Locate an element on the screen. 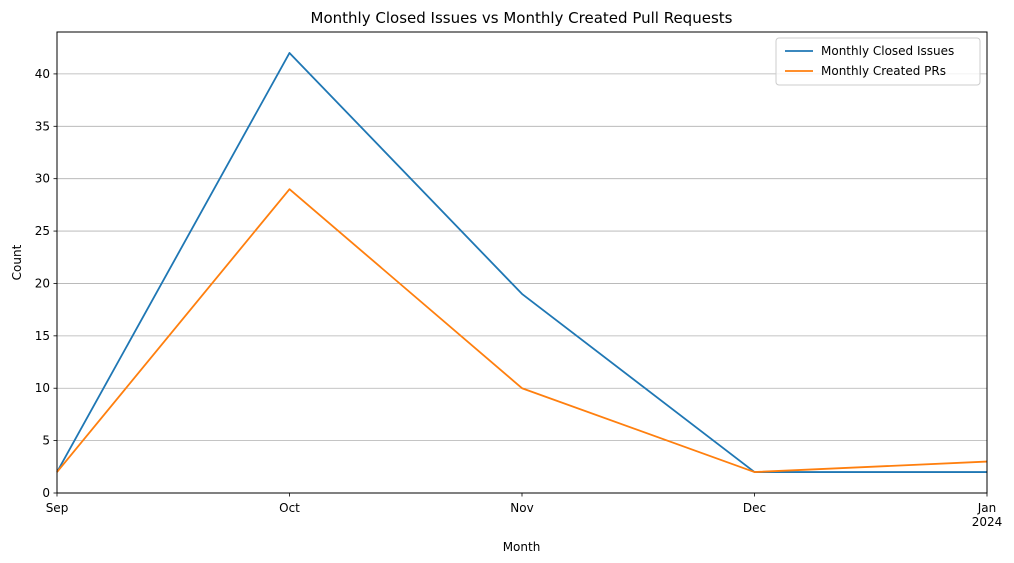  y-tick-label: 30 is located at coordinates (42, 179).